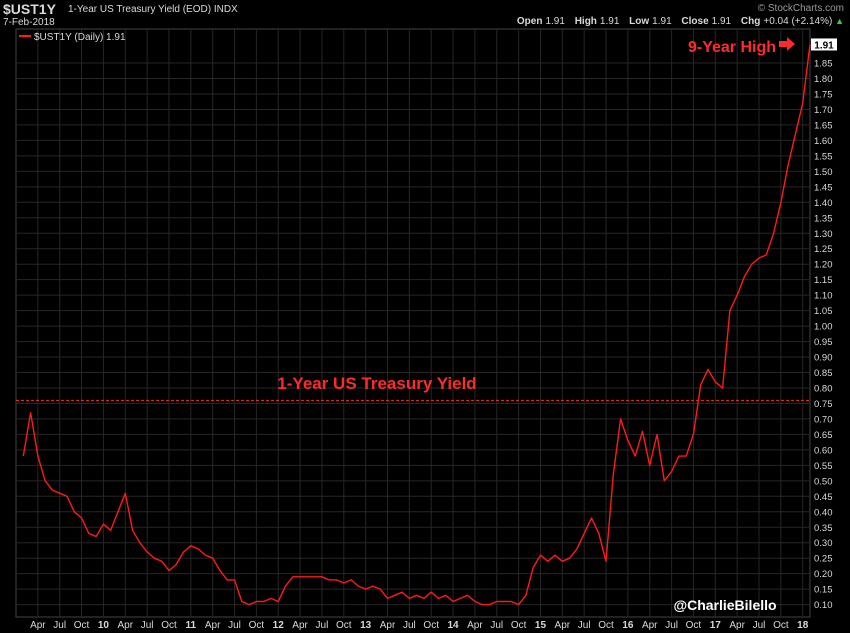  Describe the element at coordinates (823, 296) in the screenshot. I see `y-tick-label: 1.10` at that location.